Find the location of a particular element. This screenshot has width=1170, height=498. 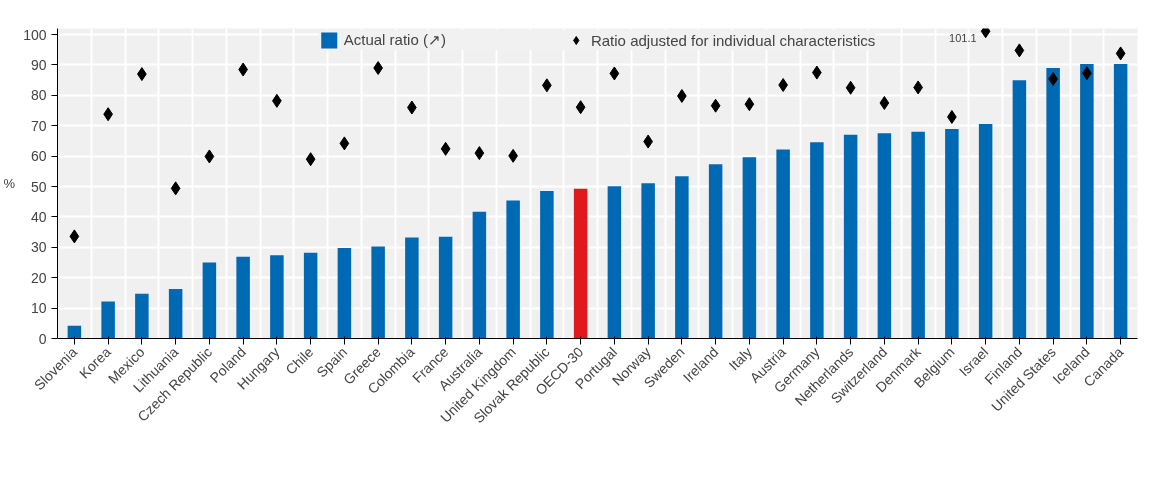

y-tick-label: 100 is located at coordinates (35, 34).